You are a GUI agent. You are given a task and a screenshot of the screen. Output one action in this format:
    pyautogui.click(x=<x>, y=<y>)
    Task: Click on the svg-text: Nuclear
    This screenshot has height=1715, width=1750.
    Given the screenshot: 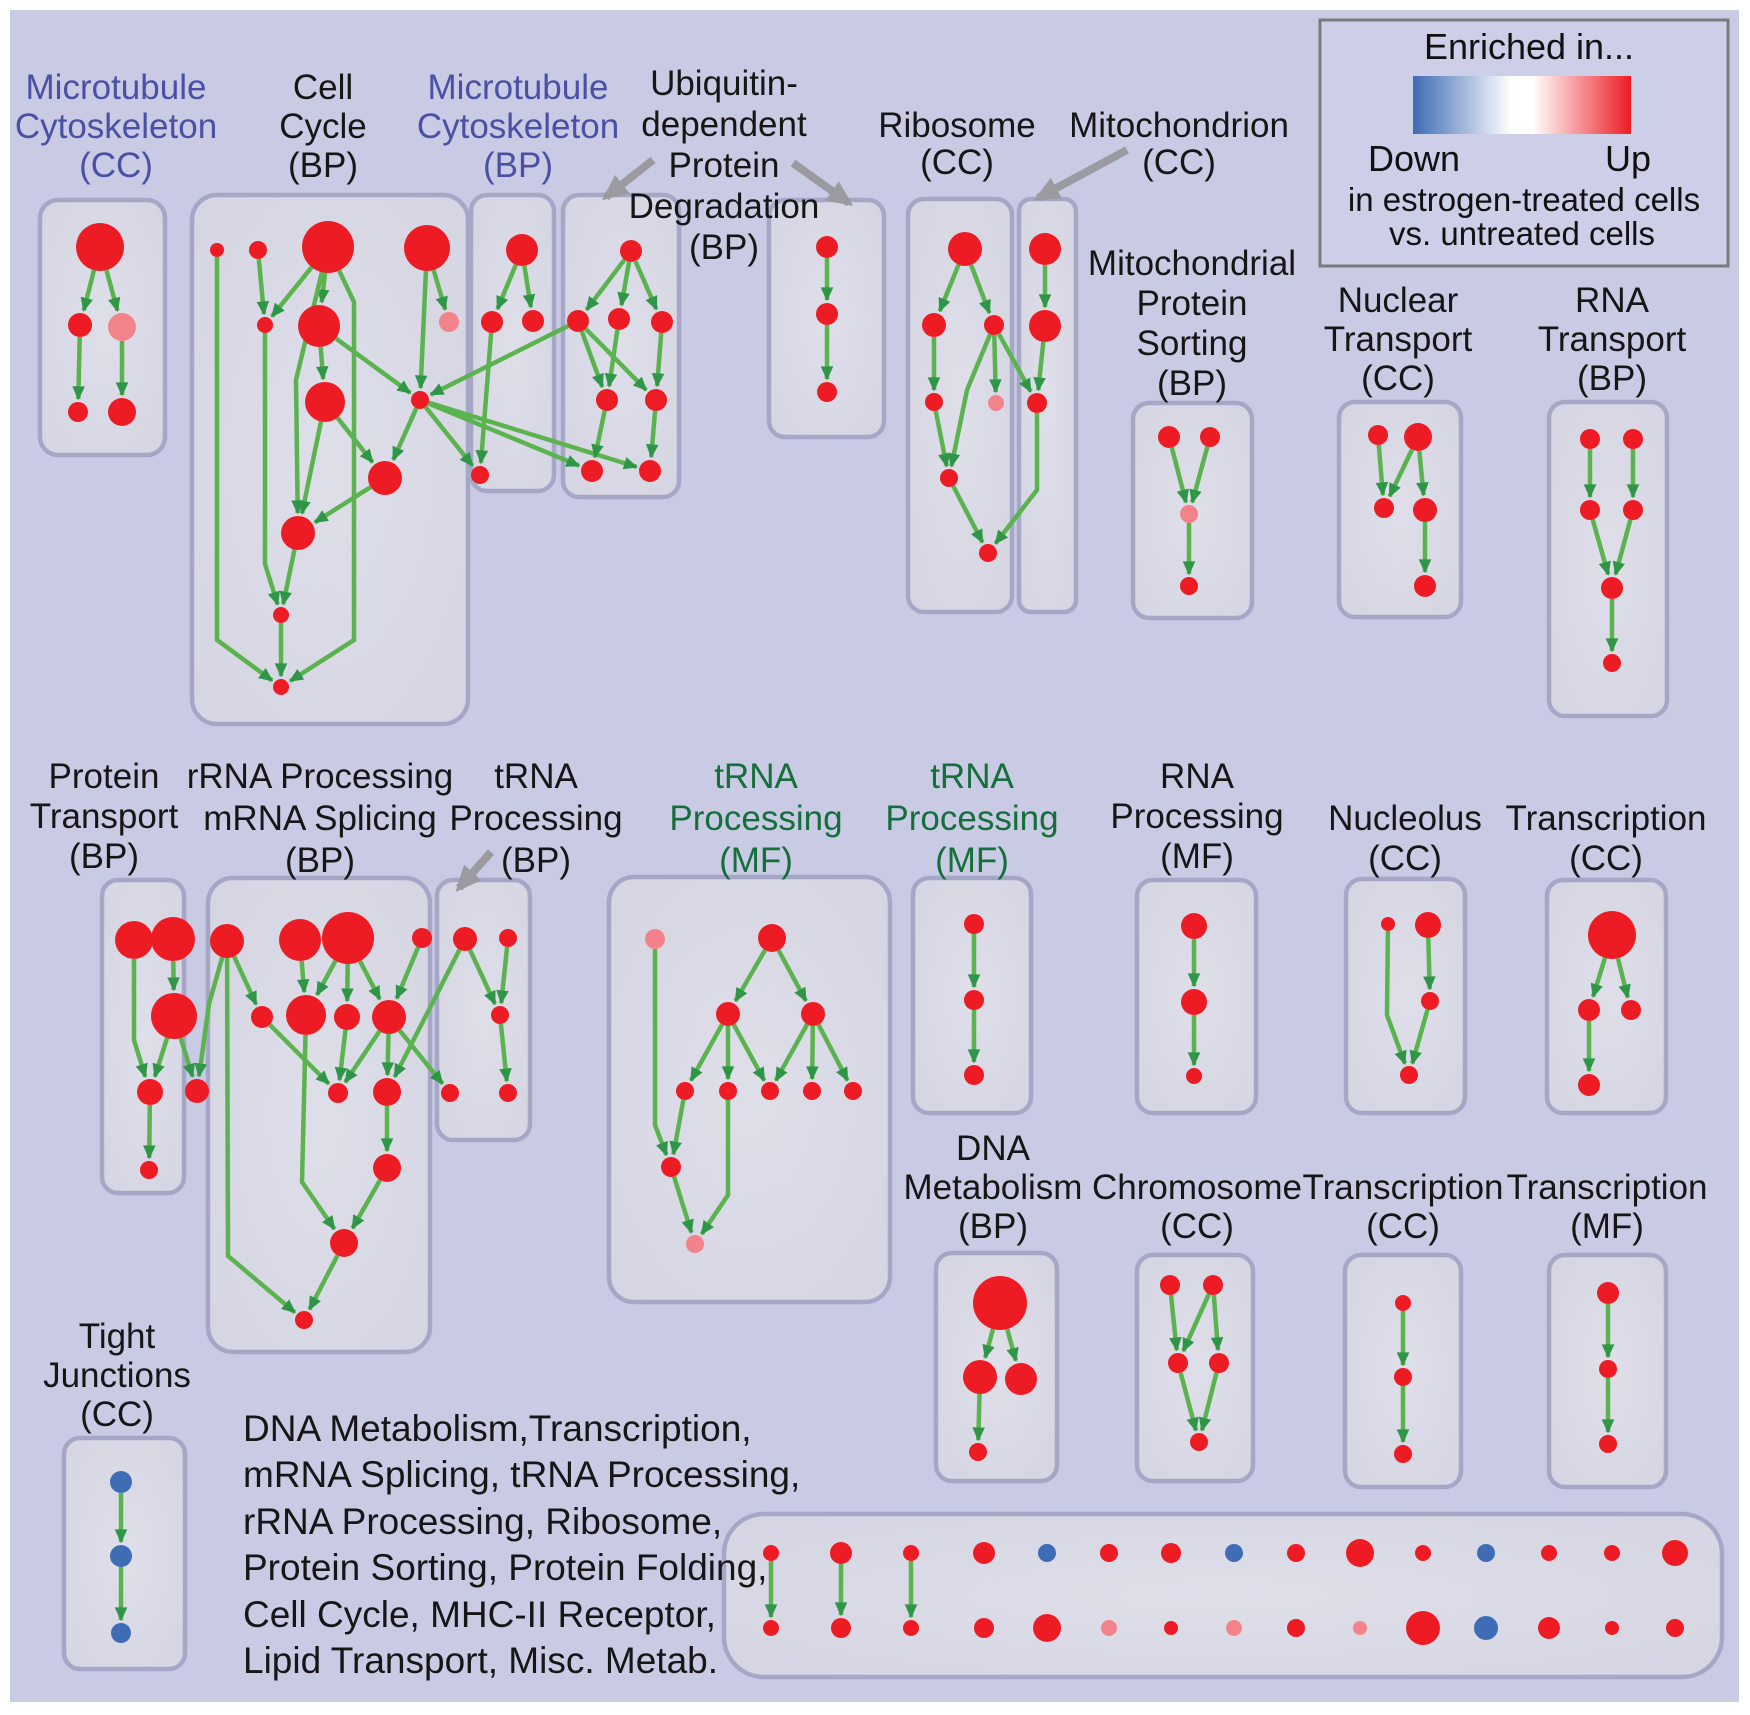 What is the action you would take?
    pyautogui.click(x=1398, y=300)
    